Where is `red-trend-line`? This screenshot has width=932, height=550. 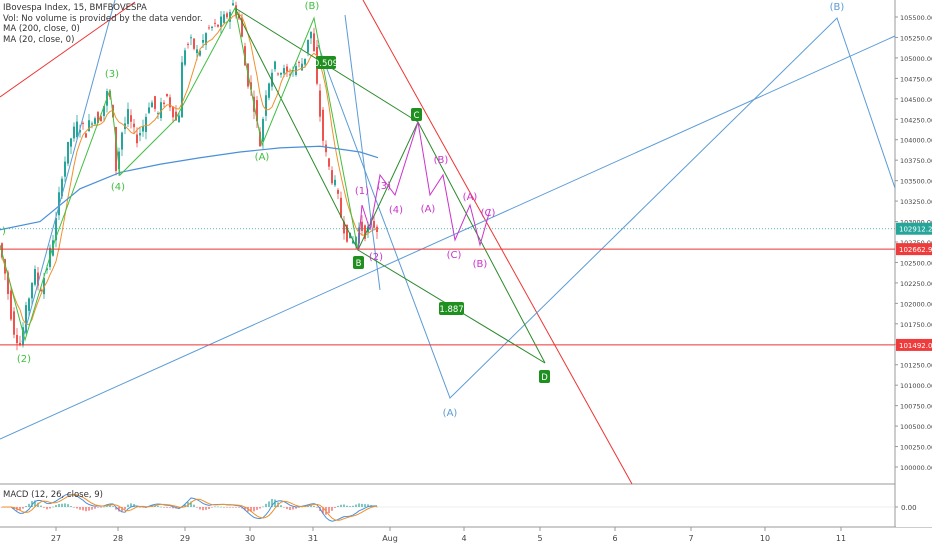 red-trend-line is located at coordinates (68, 49).